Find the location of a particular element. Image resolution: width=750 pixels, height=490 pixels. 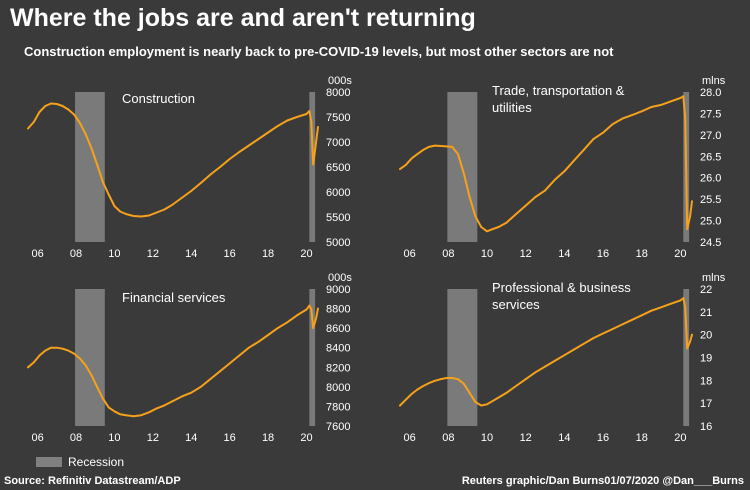

y-tick-label: 8400 is located at coordinates (338, 349).